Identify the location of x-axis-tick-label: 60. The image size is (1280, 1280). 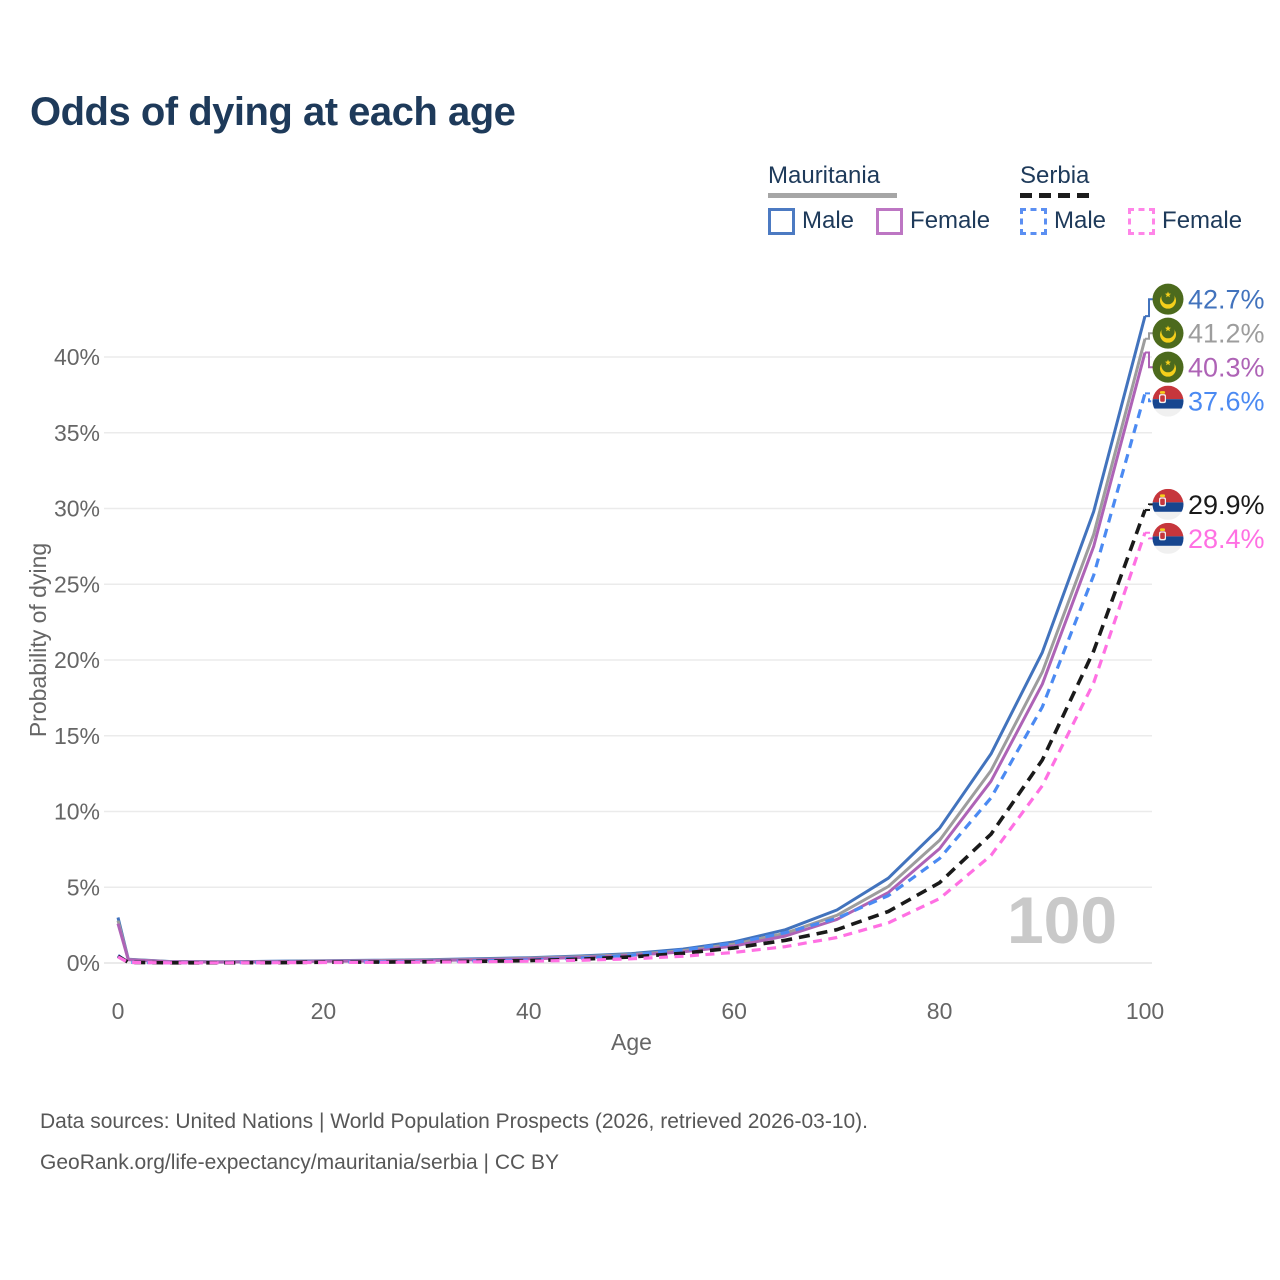
(734, 1011).